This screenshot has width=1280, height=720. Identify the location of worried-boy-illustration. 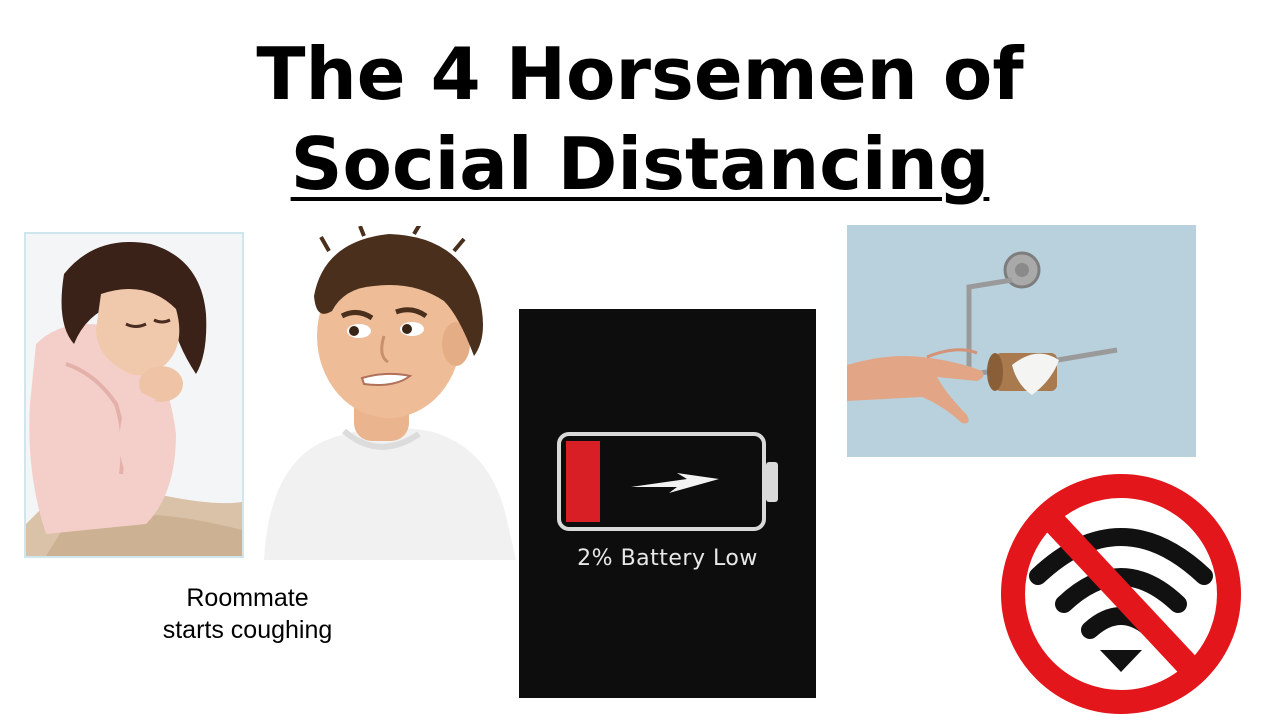
(380, 393).